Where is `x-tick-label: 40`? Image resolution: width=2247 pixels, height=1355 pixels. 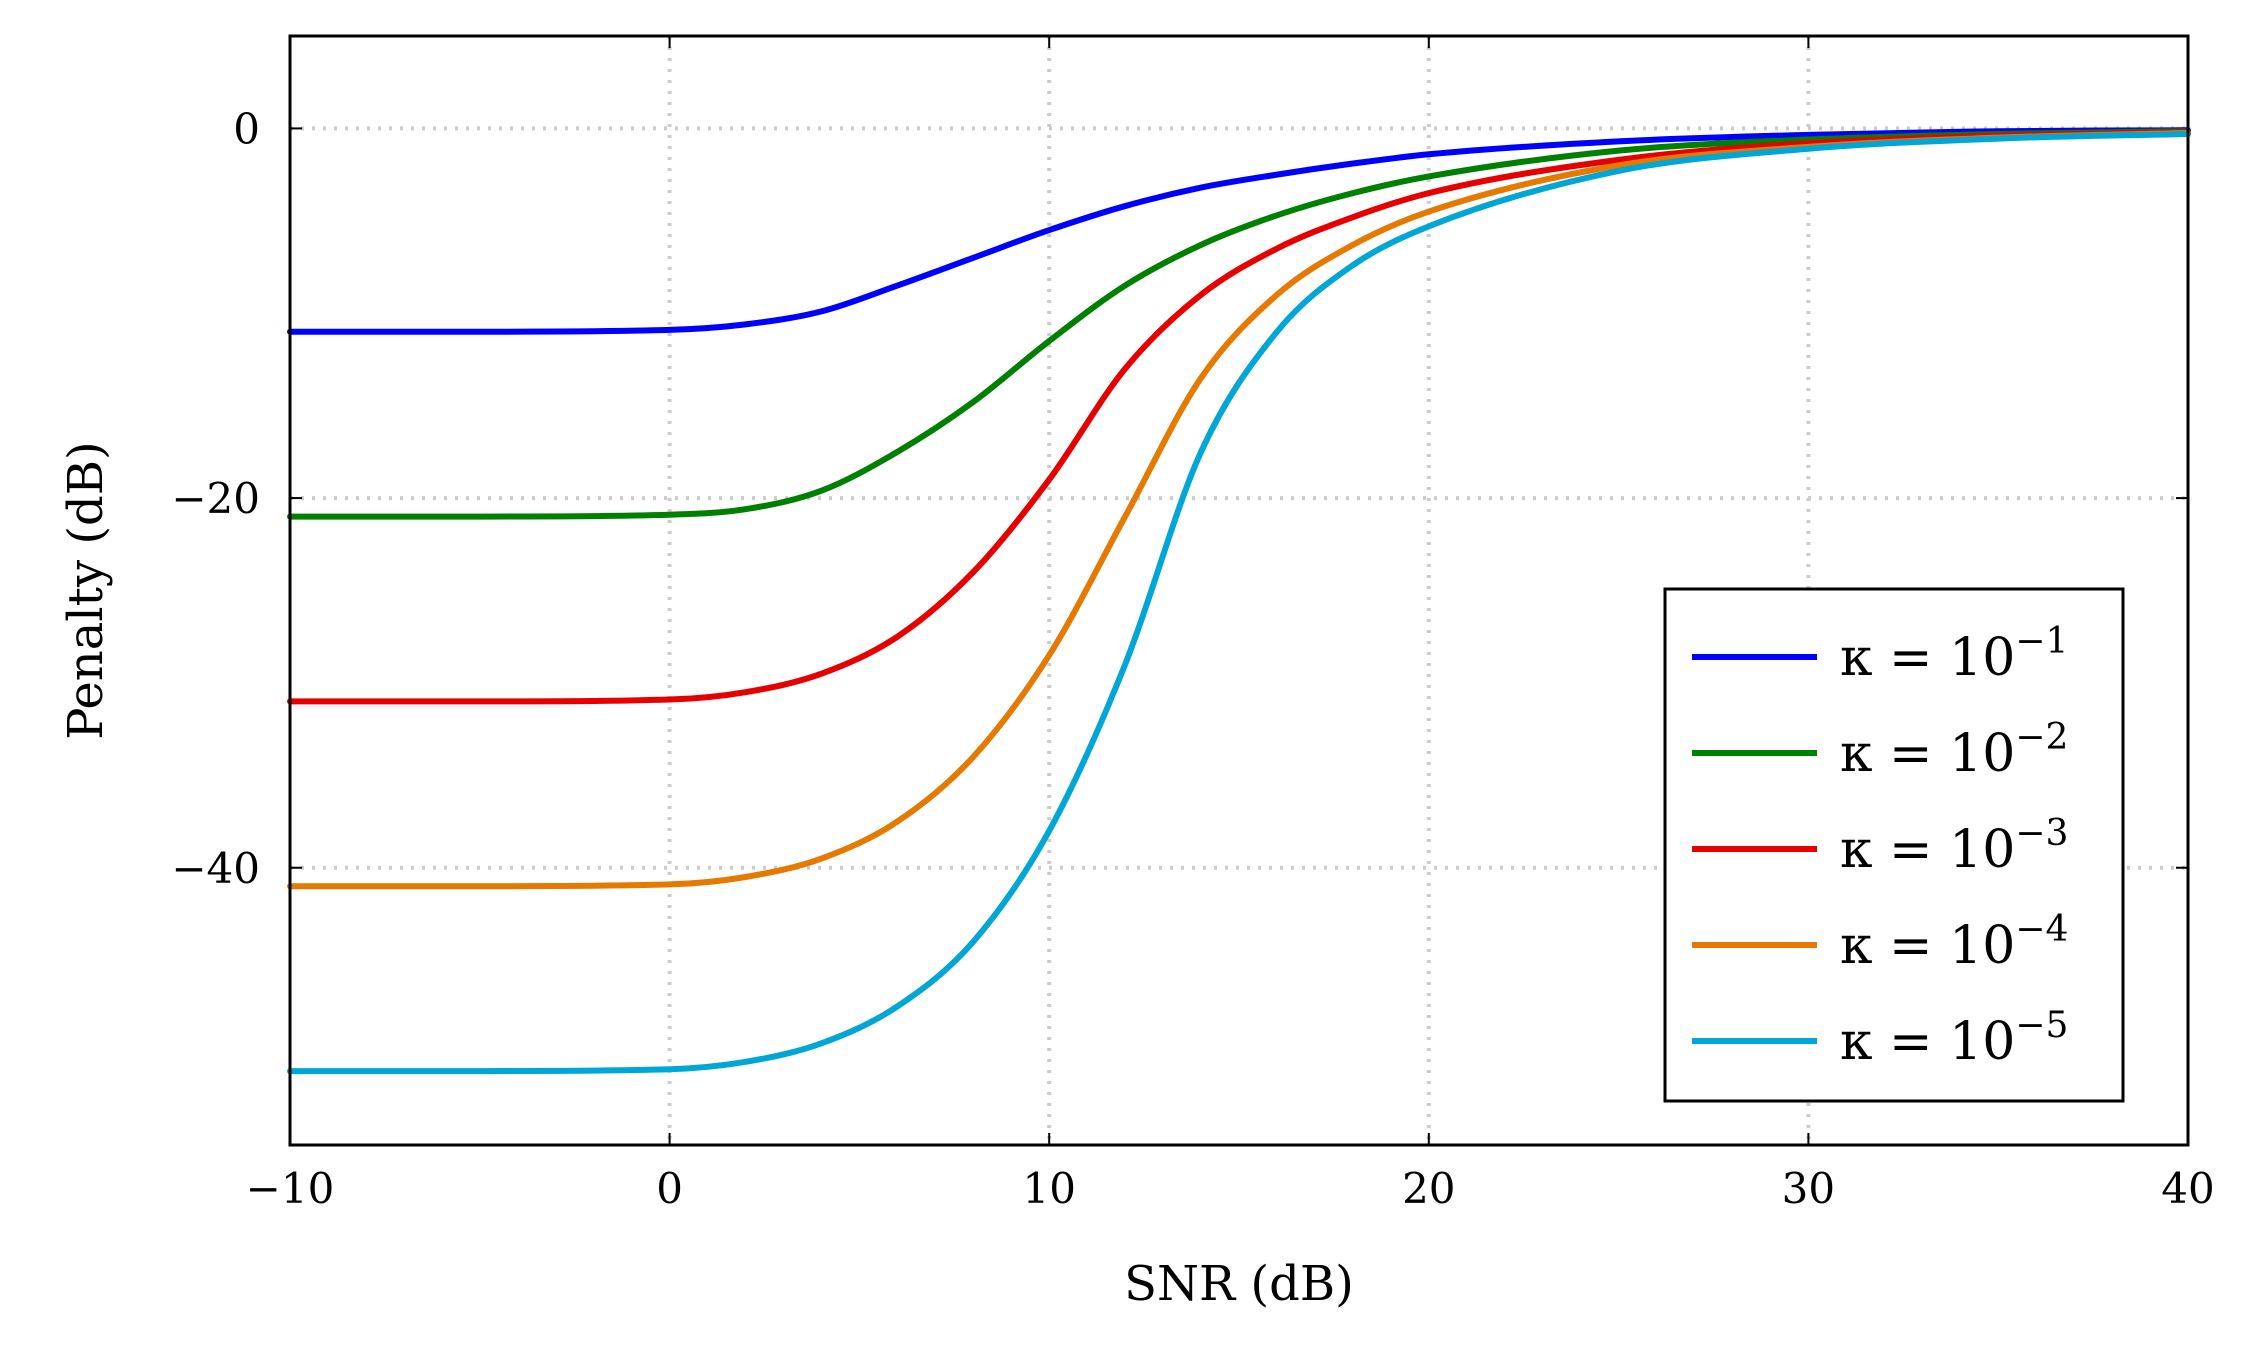 x-tick-label: 40 is located at coordinates (2187, 1188).